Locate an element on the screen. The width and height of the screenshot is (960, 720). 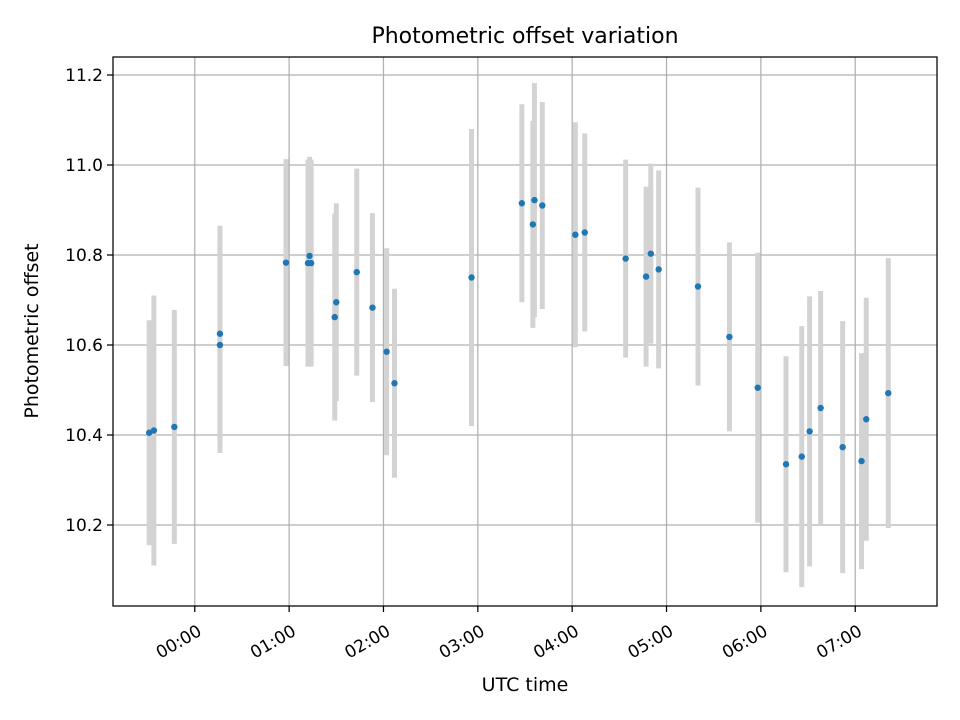
chart-title: Photometric offset variation is located at coordinates (524, 36).